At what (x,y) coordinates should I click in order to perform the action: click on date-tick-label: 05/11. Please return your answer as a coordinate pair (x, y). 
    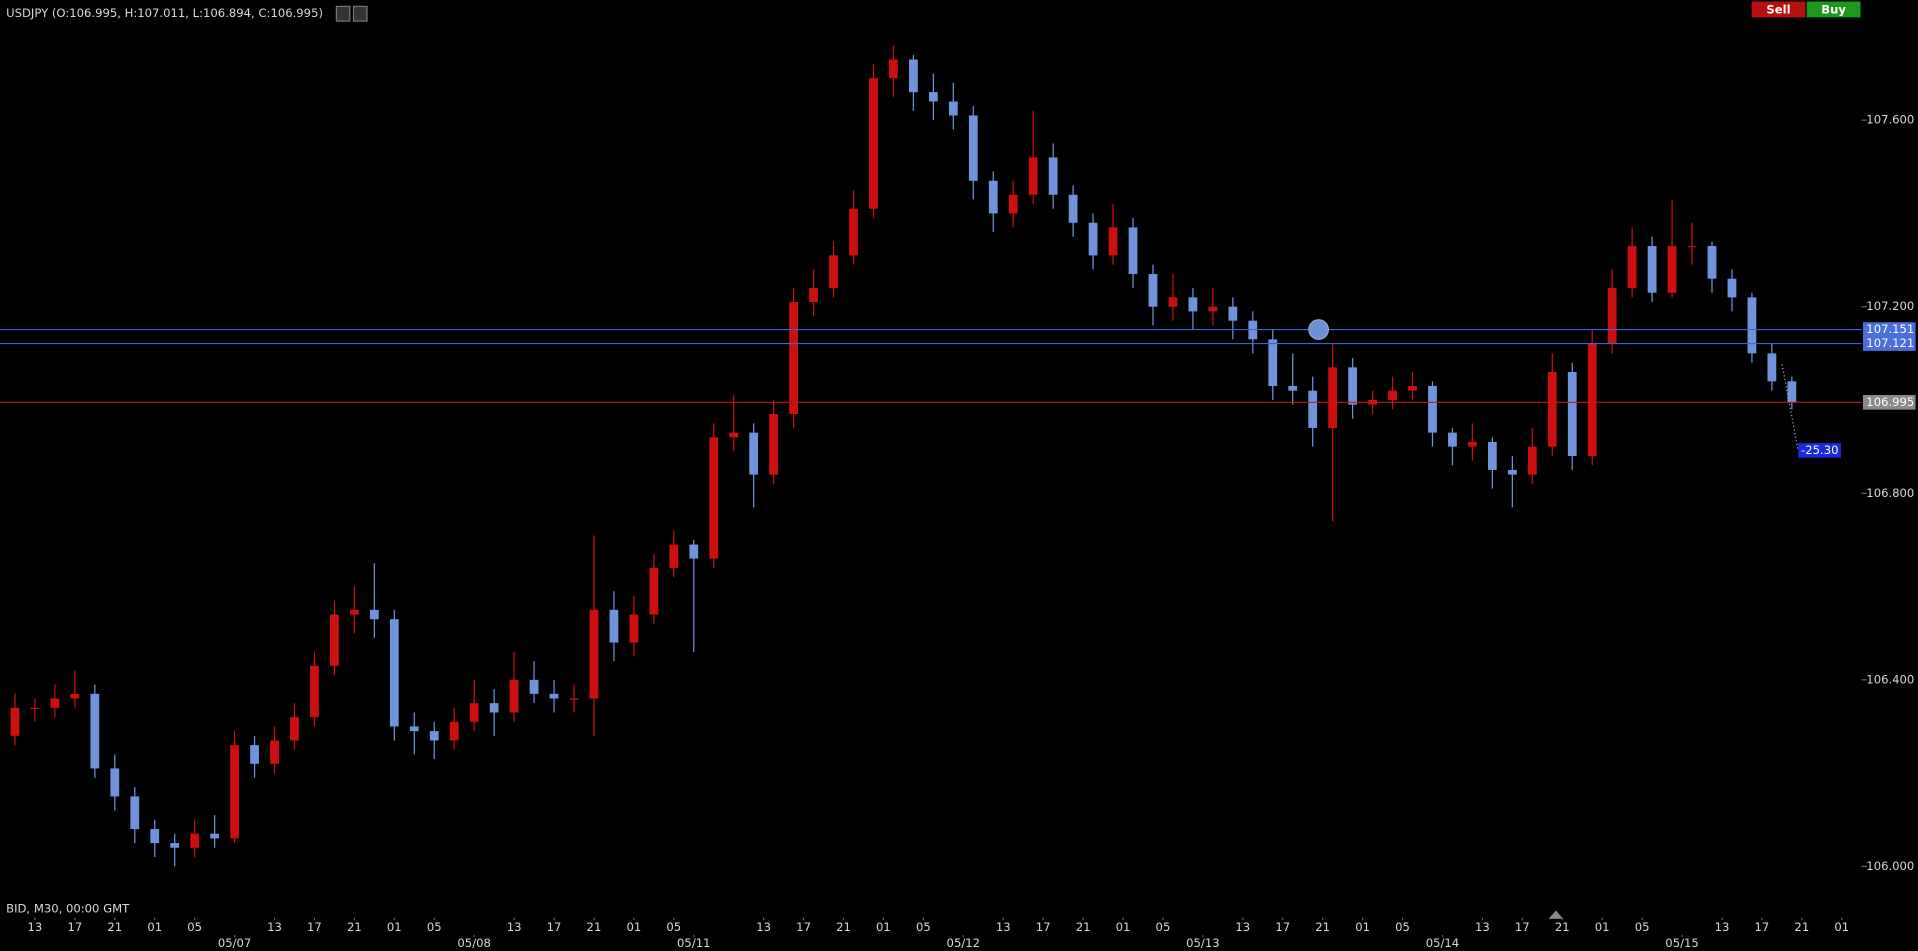
    Looking at the image, I should click on (693, 943).